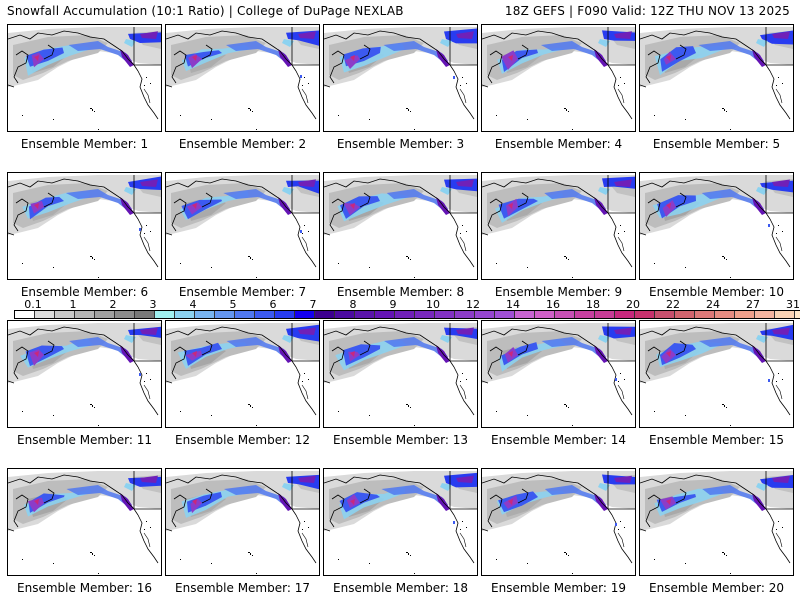  What do you see at coordinates (33, 304) in the screenshot?
I see `colorbar-tick-label: 0.1` at bounding box center [33, 304].